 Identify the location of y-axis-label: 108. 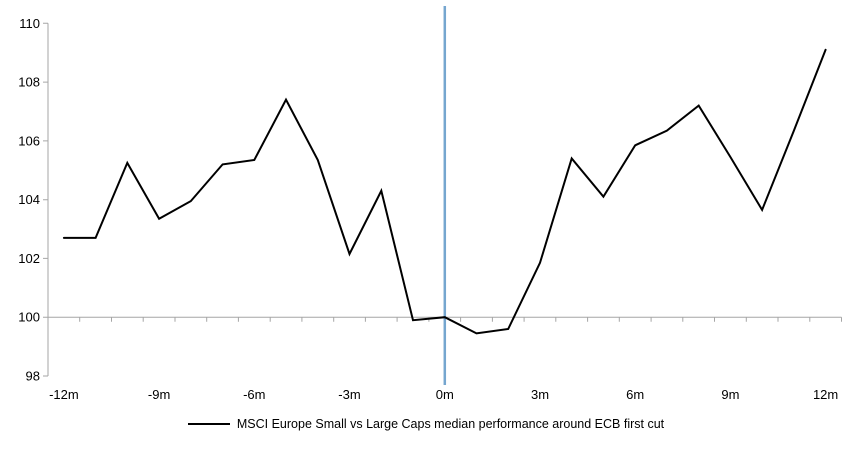
(29, 82).